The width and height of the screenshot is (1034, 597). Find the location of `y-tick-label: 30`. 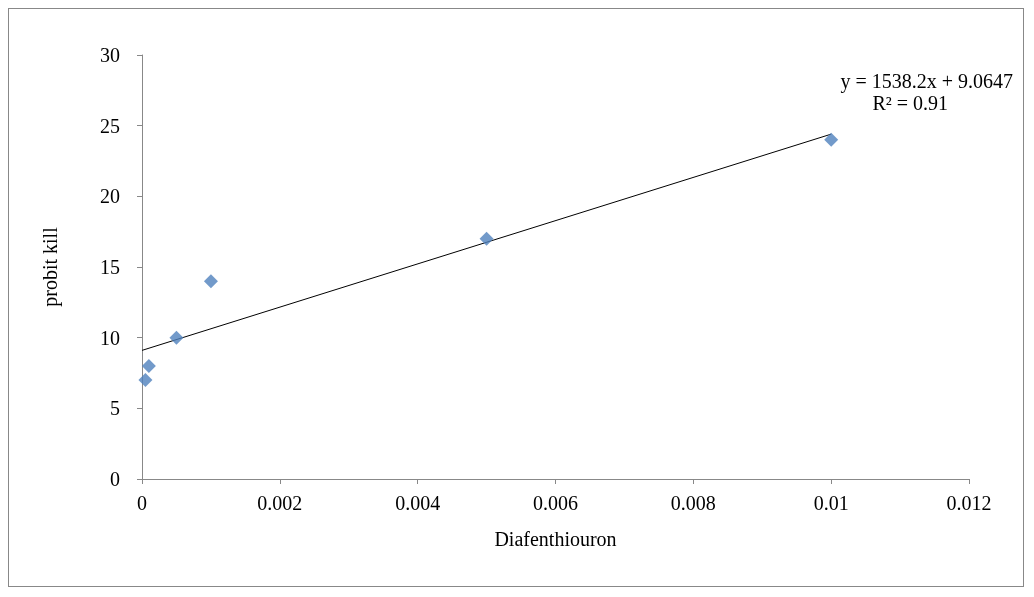

y-tick-label: 30 is located at coordinates (110, 55).